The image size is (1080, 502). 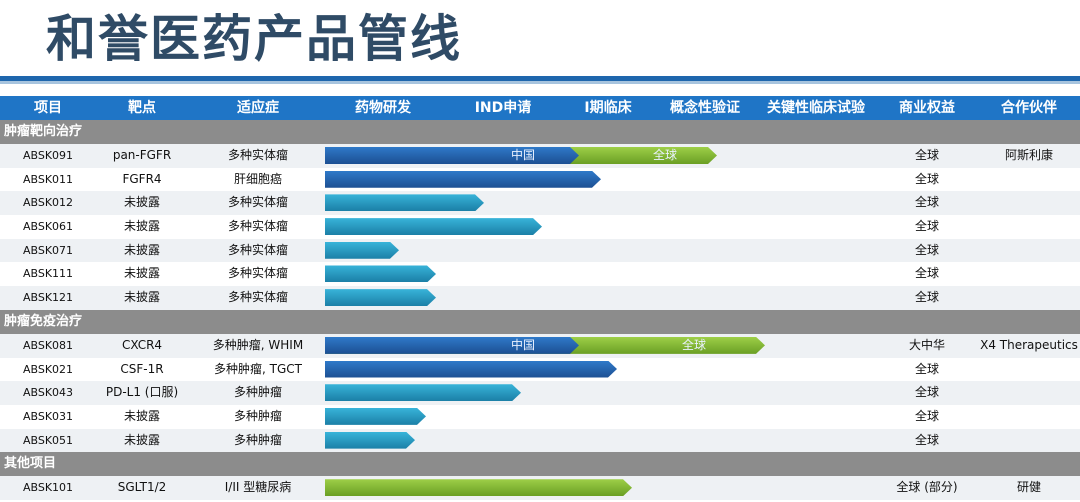 What do you see at coordinates (142, 108) in the screenshot?
I see `col-header-target: 靶点` at bounding box center [142, 108].